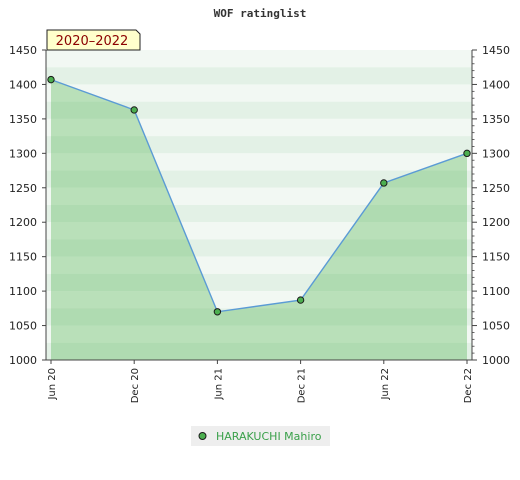  Describe the element at coordinates (52, 384) in the screenshot. I see `x-tick-label: Jun 20` at that location.